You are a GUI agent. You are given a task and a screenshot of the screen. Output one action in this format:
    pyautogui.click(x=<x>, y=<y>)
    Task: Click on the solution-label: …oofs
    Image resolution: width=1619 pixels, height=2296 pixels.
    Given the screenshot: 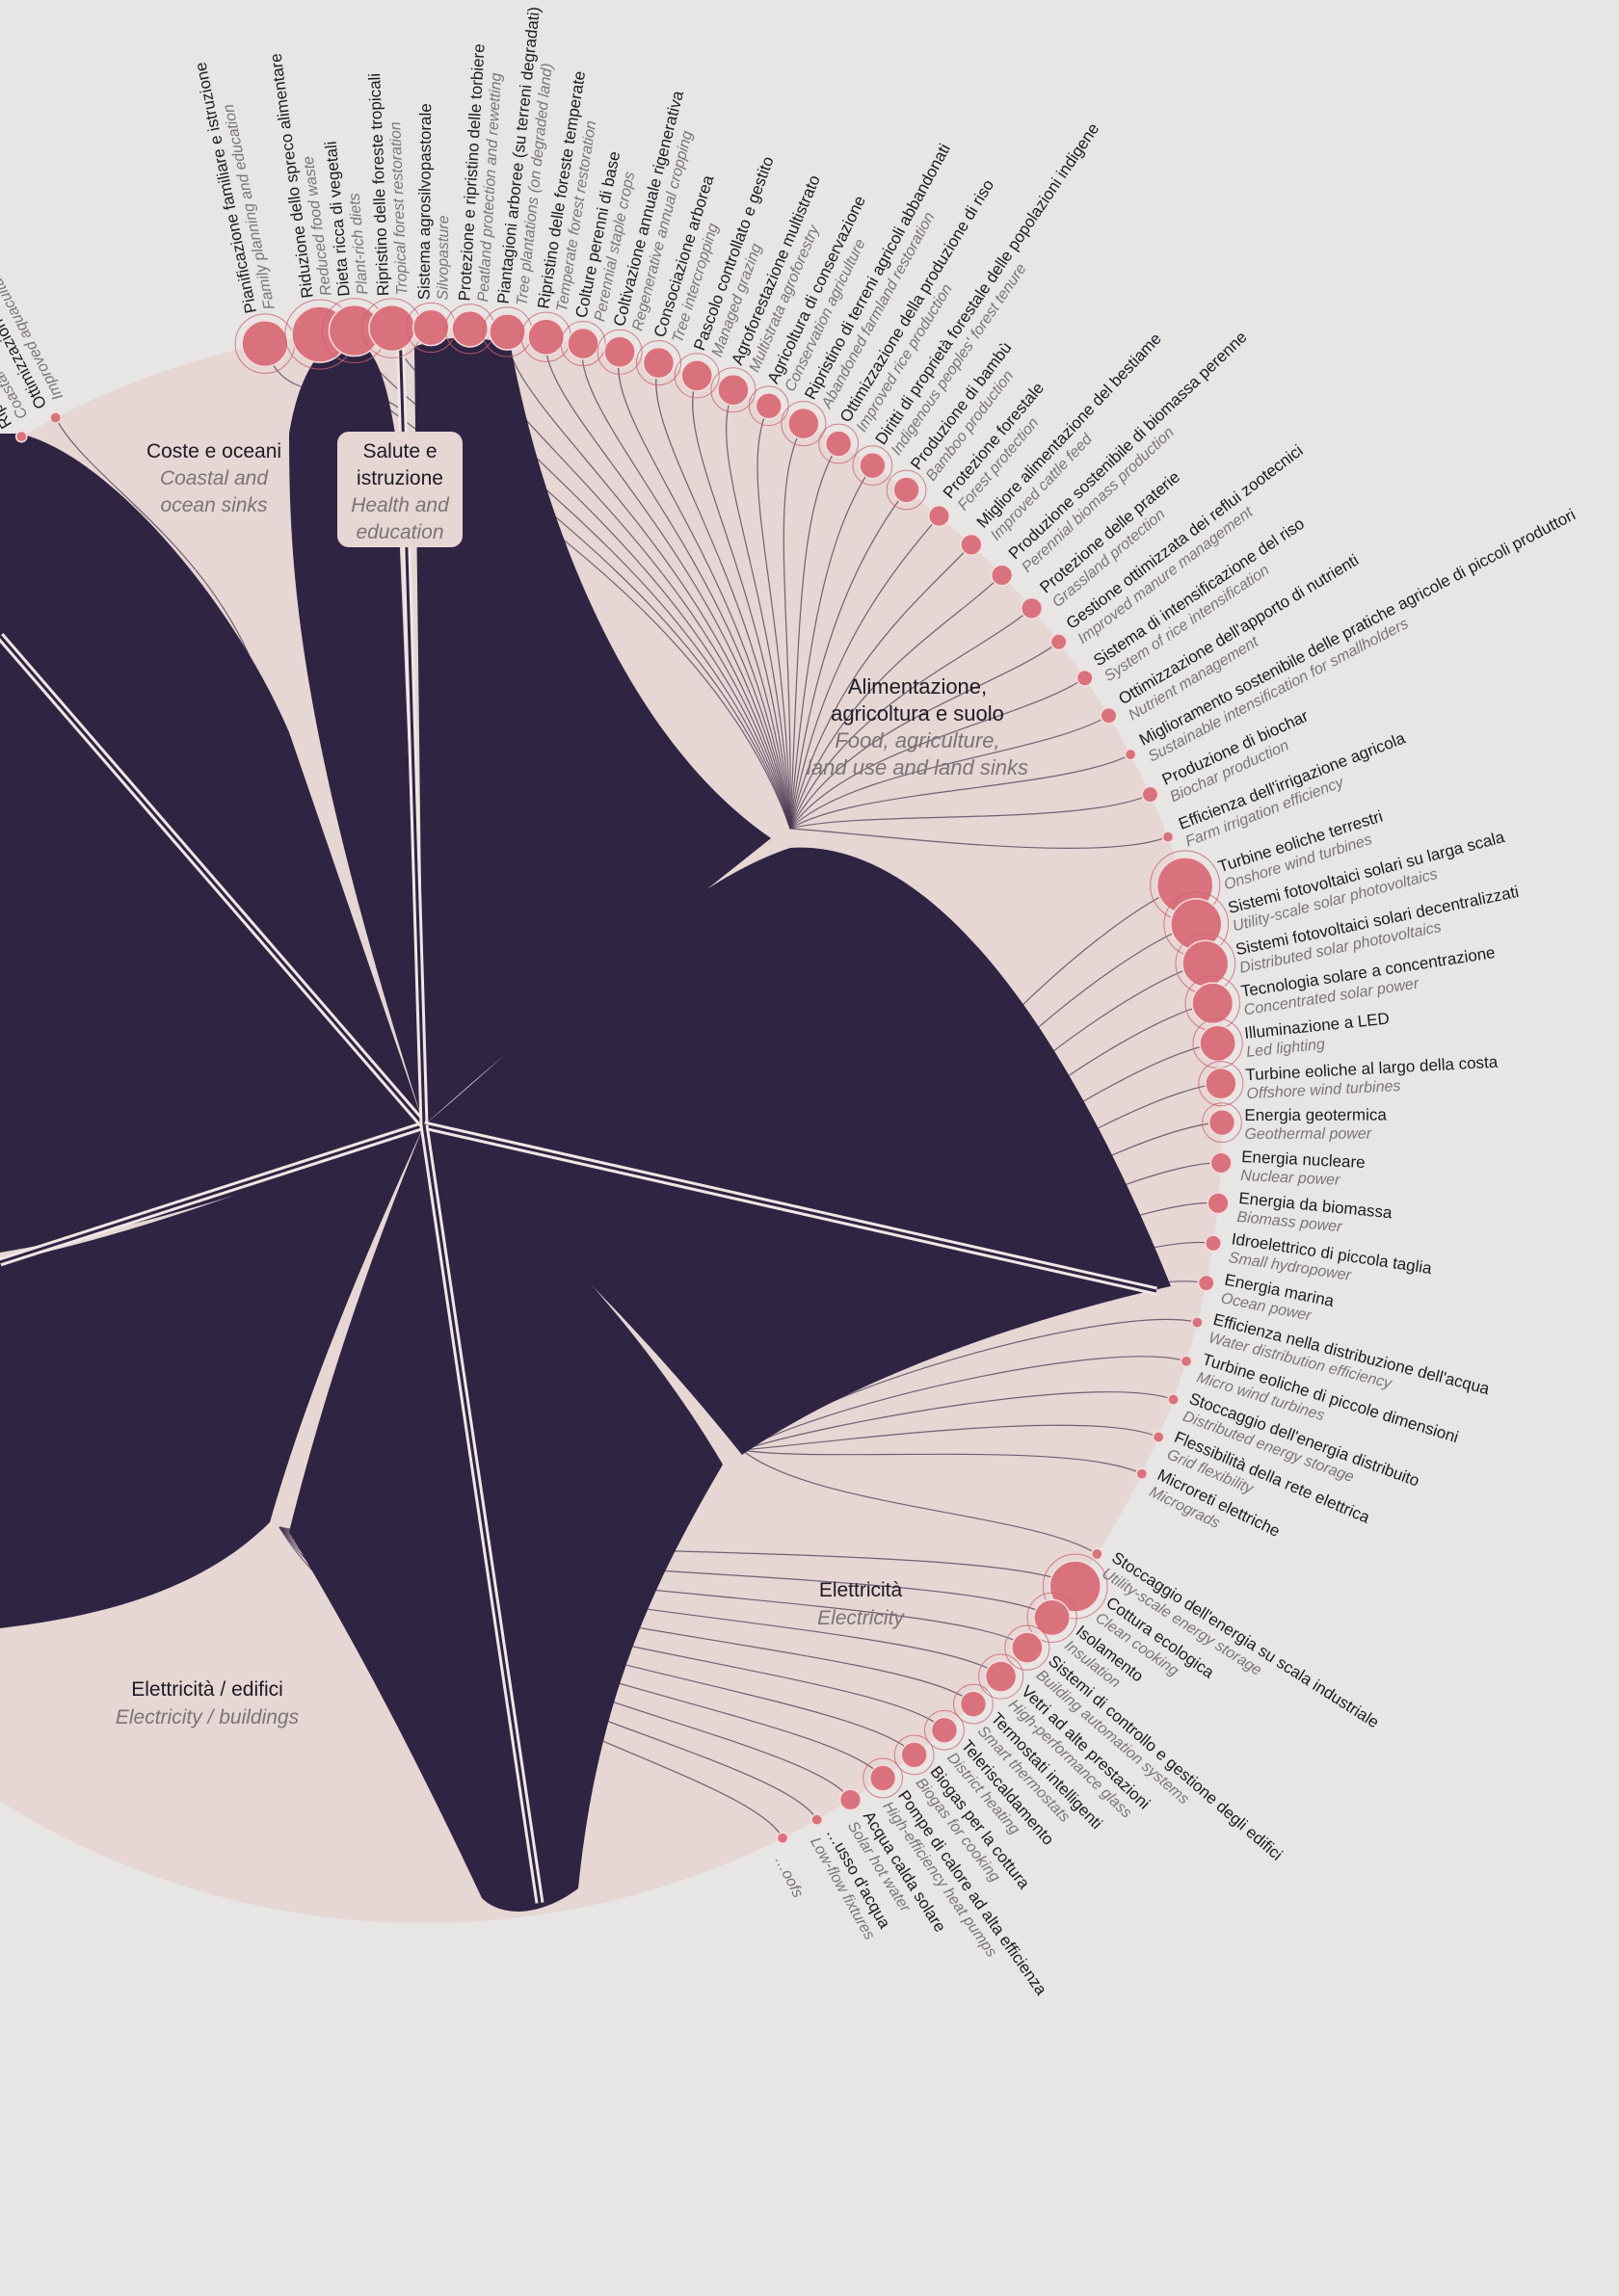 What is the action you would take?
    pyautogui.click(x=788, y=1877)
    